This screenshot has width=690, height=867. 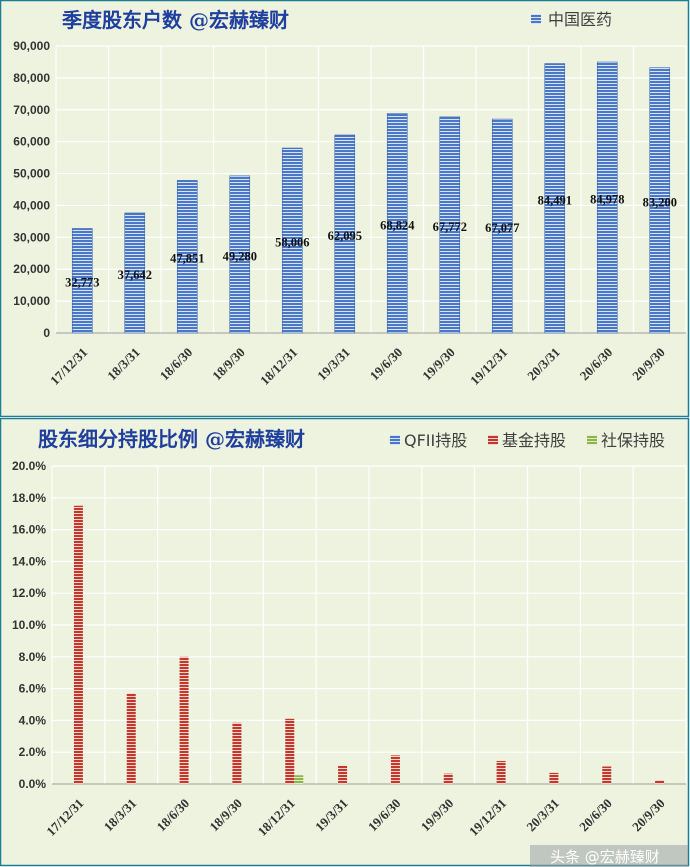 I want to click on y-tick-label: 40,000, so click(x=31, y=205).